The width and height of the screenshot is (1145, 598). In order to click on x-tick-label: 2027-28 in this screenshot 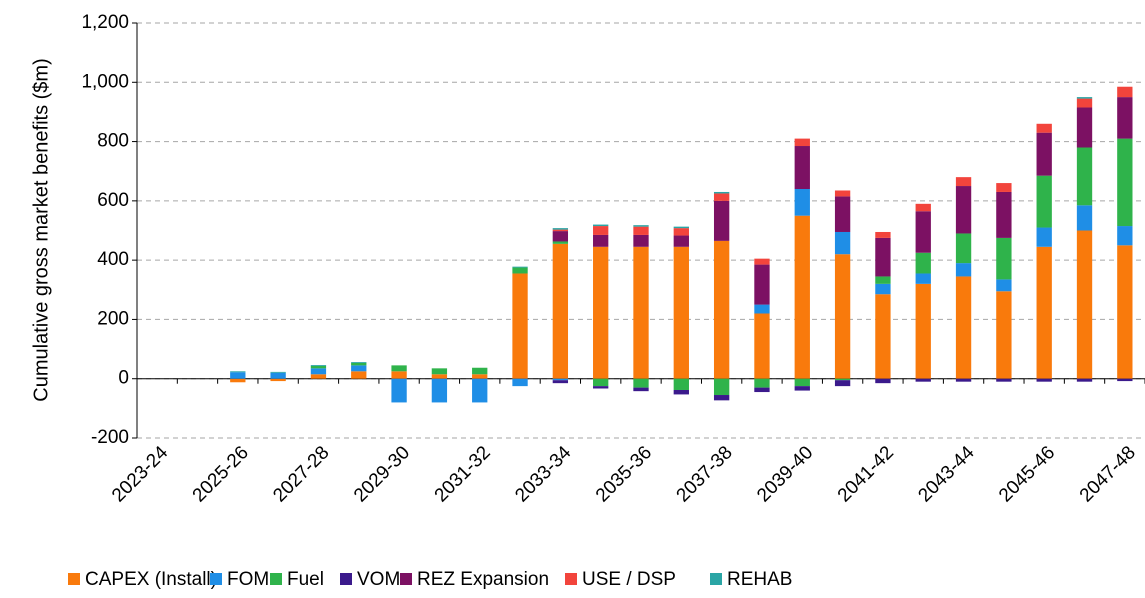, I will do `click(301, 474)`.